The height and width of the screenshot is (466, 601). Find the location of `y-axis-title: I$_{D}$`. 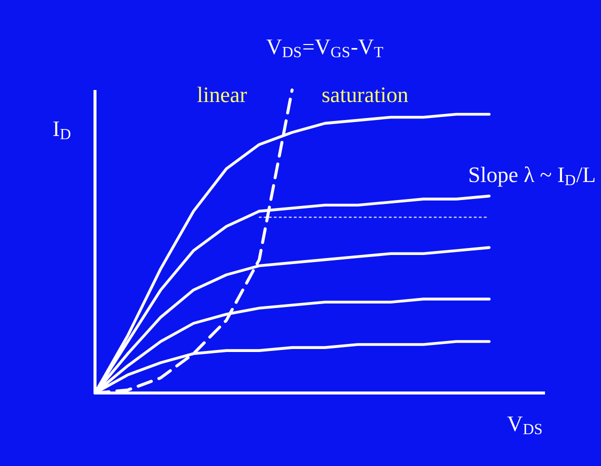

y-axis-title: I$_{D}$ is located at coordinates (61, 131).